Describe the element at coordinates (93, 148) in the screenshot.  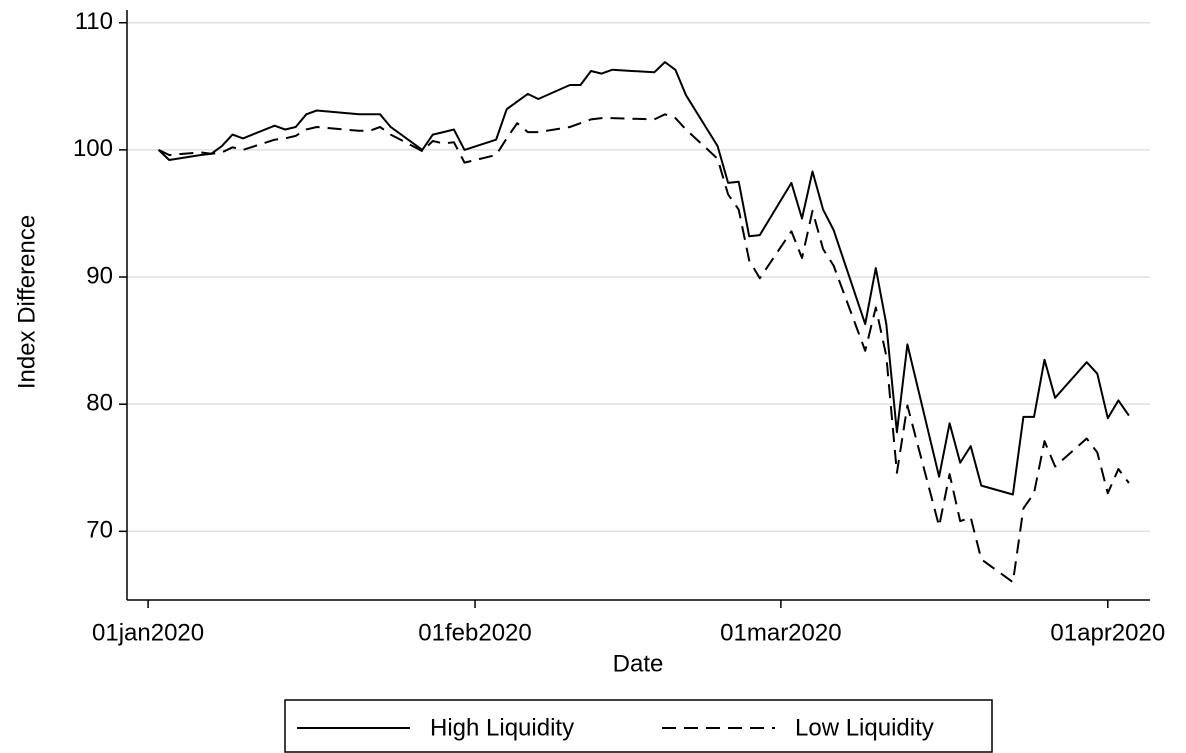
I see `y-tick-label: 100` at that location.